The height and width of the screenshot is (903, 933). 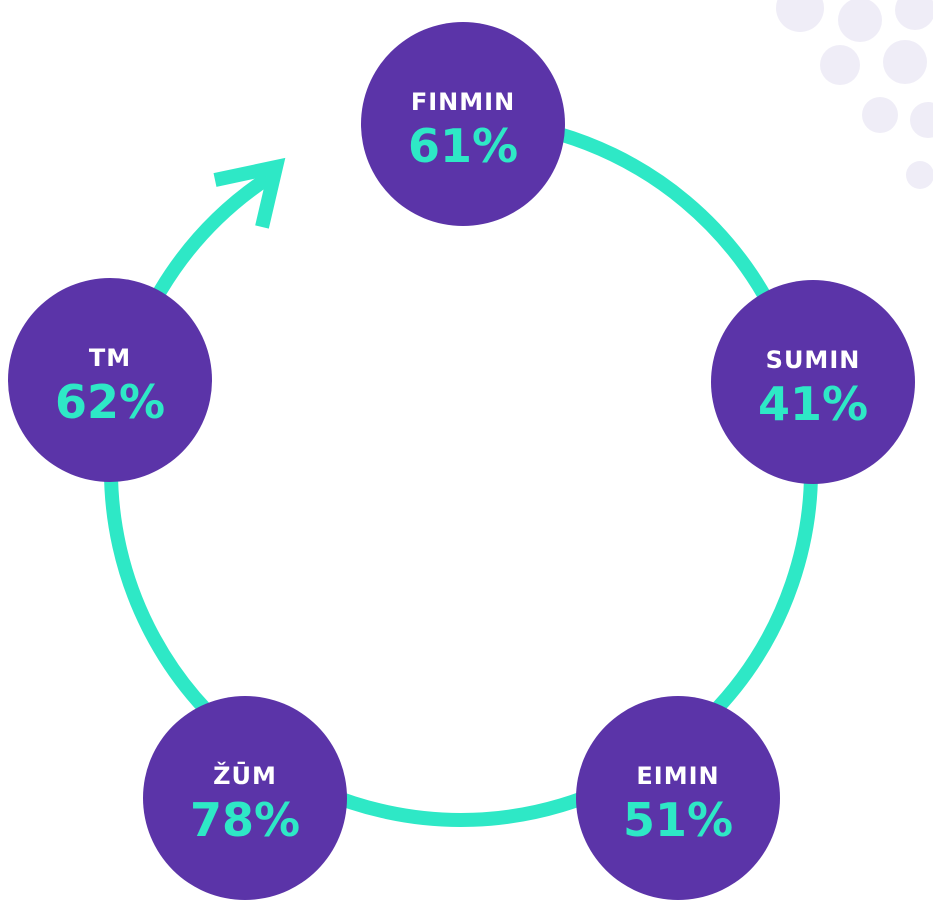 What do you see at coordinates (245, 820) in the screenshot?
I see `node-value: 78%` at bounding box center [245, 820].